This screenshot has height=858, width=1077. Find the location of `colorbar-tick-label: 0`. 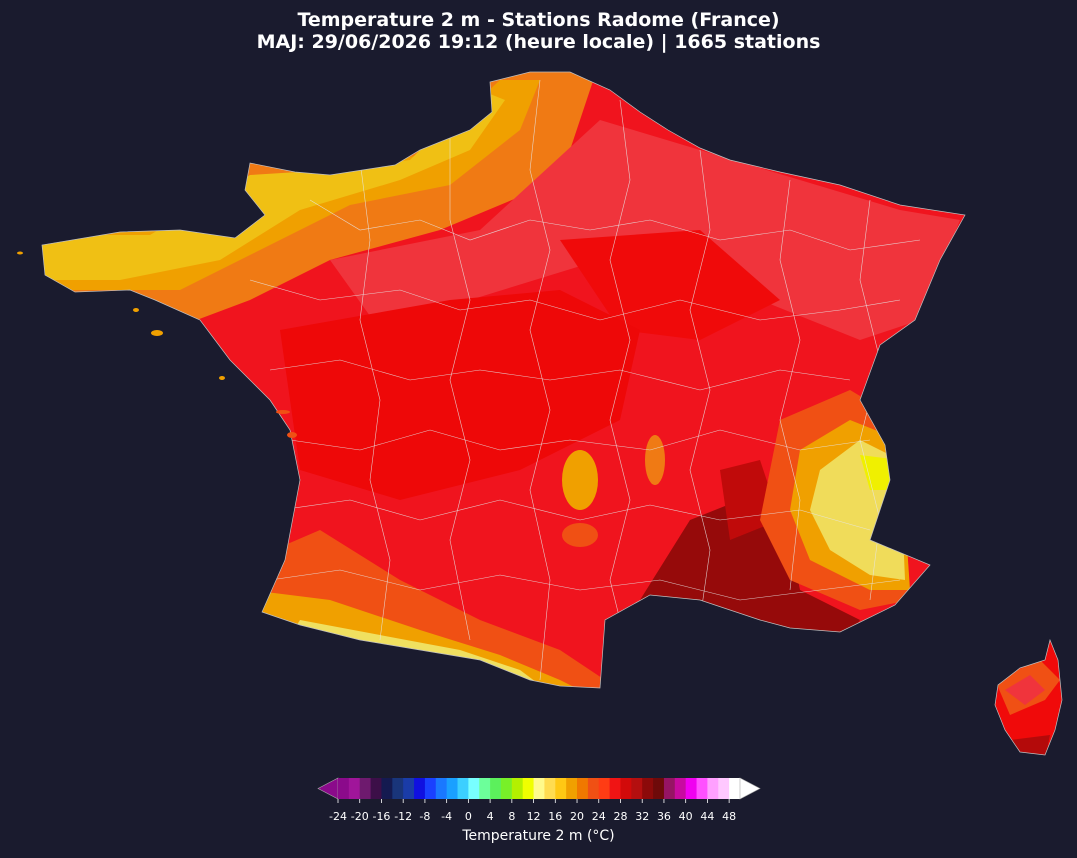

colorbar-tick-label: 0 is located at coordinates (468, 816).